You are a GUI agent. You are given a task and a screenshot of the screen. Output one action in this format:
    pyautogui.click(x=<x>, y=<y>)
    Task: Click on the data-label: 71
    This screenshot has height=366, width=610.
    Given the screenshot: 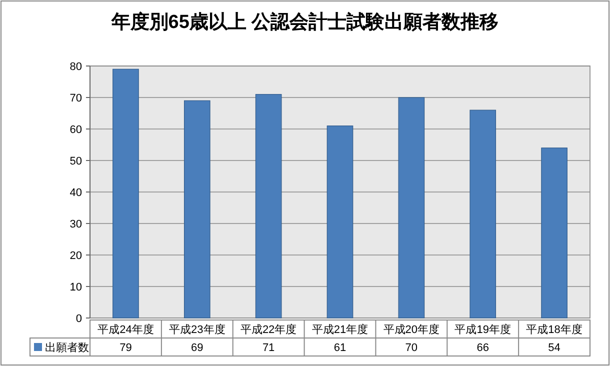 What is the action you would take?
    pyautogui.click(x=268, y=348)
    